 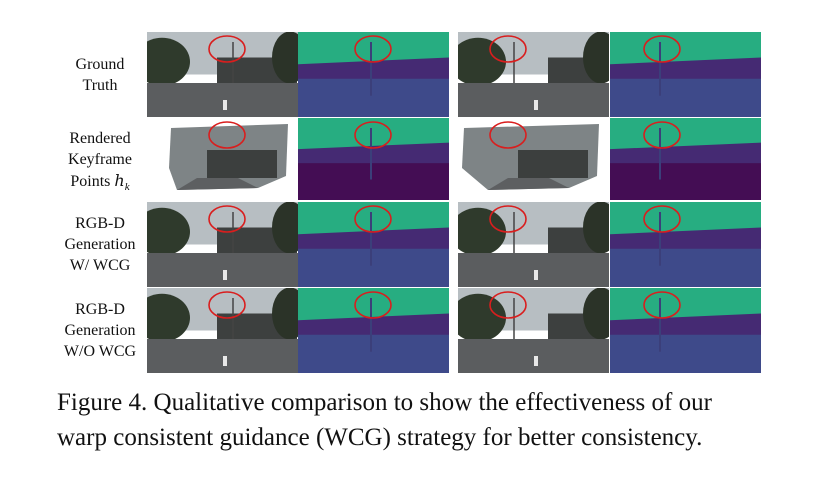 What do you see at coordinates (127, 186) in the screenshot?
I see `math-subscript: k` at bounding box center [127, 186].